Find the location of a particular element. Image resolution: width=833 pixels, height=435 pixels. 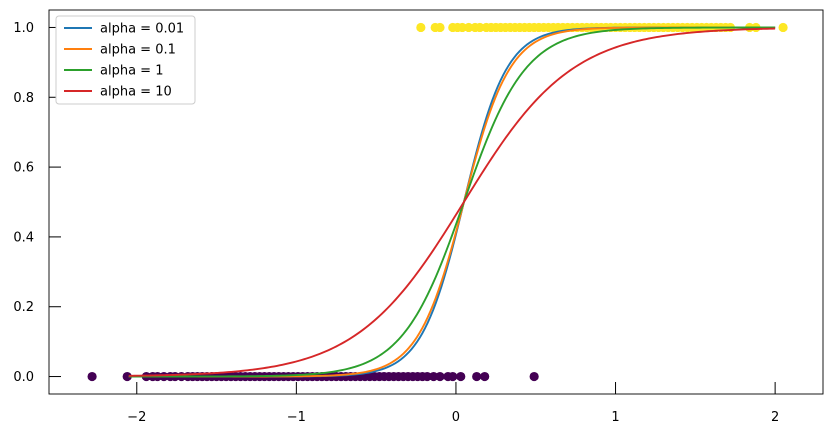

y-tick-label: 0.0 is located at coordinates (23, 377).